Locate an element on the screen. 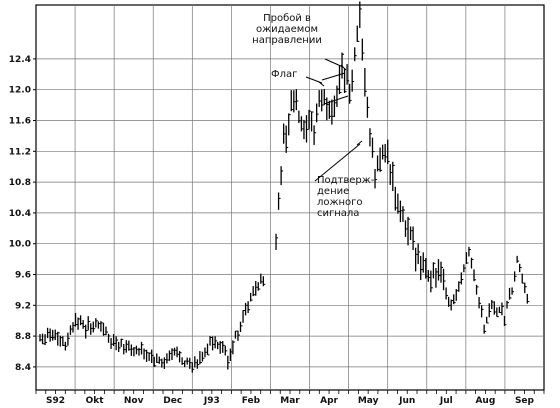 The width and height of the screenshot is (560, 408). y-tick-label: 10.4 is located at coordinates (20, 214).